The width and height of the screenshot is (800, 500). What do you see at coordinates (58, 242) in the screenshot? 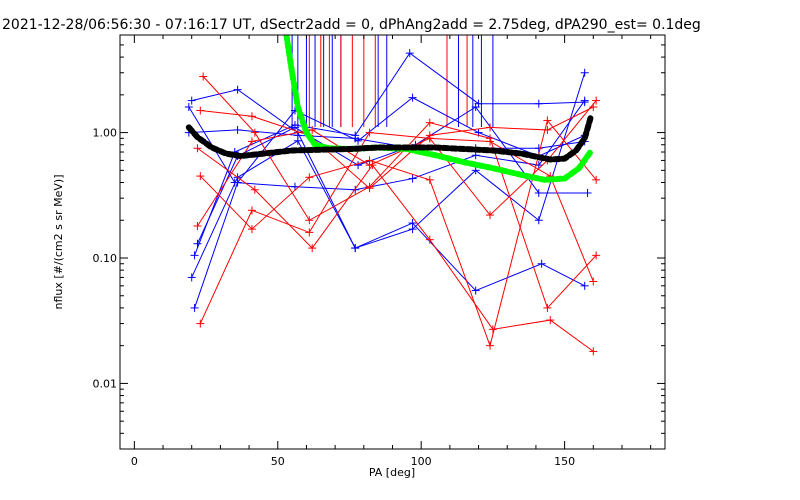
I see `y-axis-label: nflux [#/(cm2 s sr MeV)]` at bounding box center [58, 242].